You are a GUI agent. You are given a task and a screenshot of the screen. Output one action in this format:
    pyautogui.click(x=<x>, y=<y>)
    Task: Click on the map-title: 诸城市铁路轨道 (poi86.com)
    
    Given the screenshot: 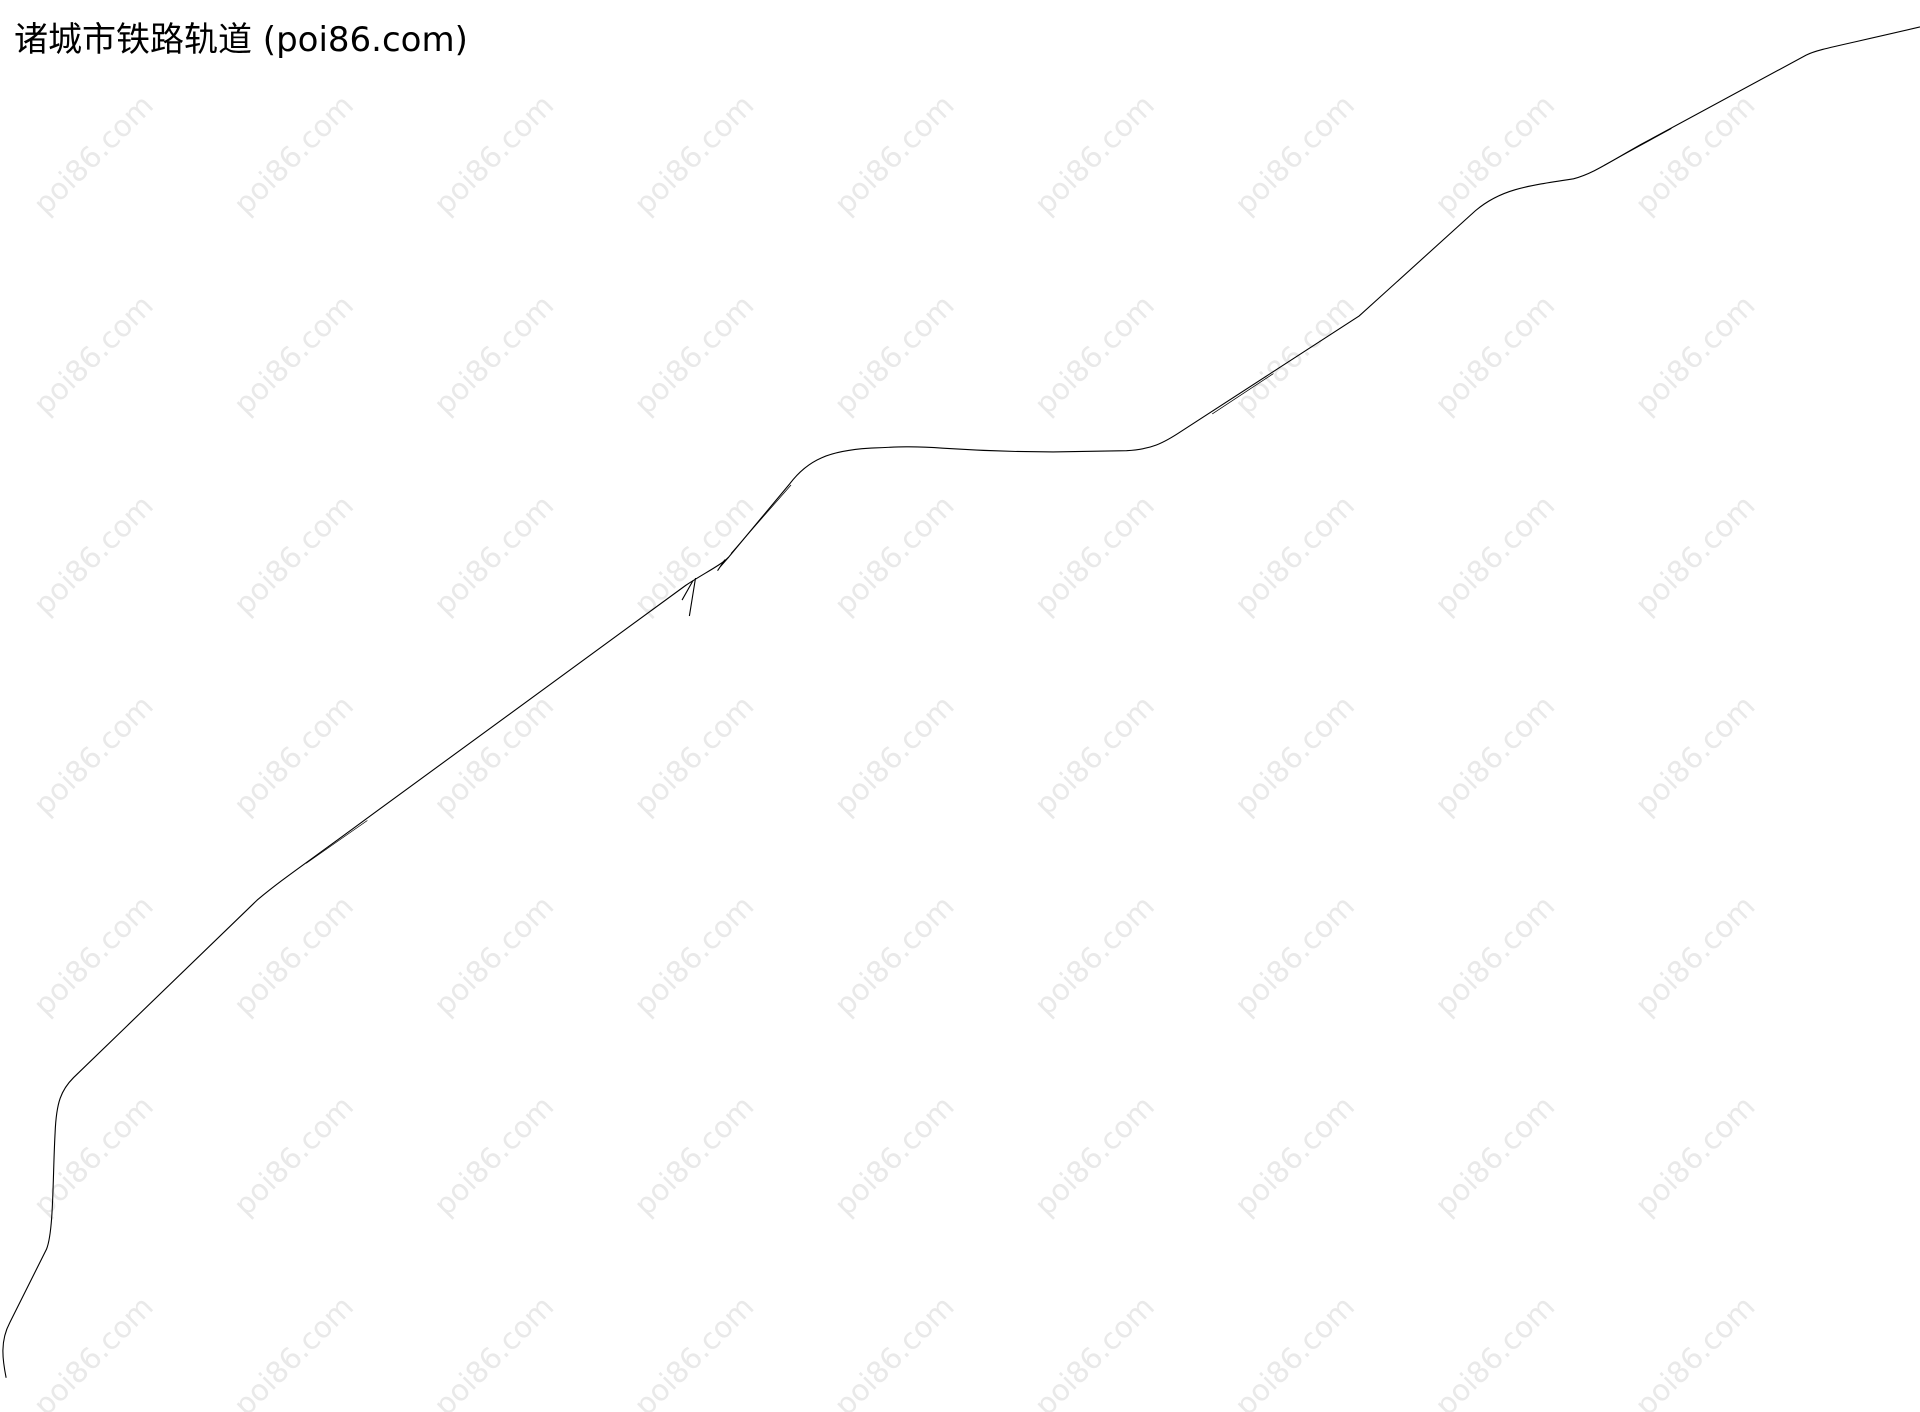 What is the action you would take?
    pyautogui.click(x=241, y=40)
    